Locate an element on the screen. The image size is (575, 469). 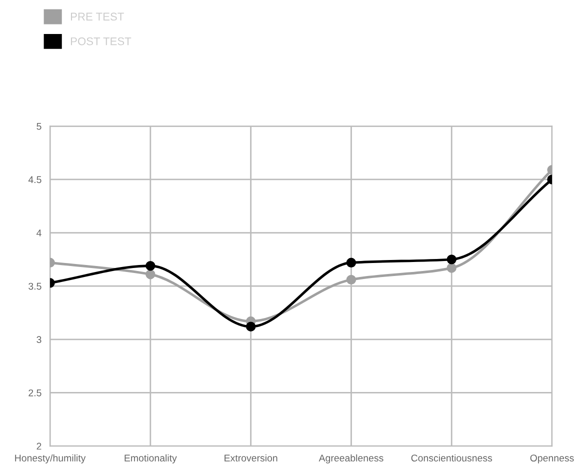
y-tick-label: 2.5 is located at coordinates (35, 392).